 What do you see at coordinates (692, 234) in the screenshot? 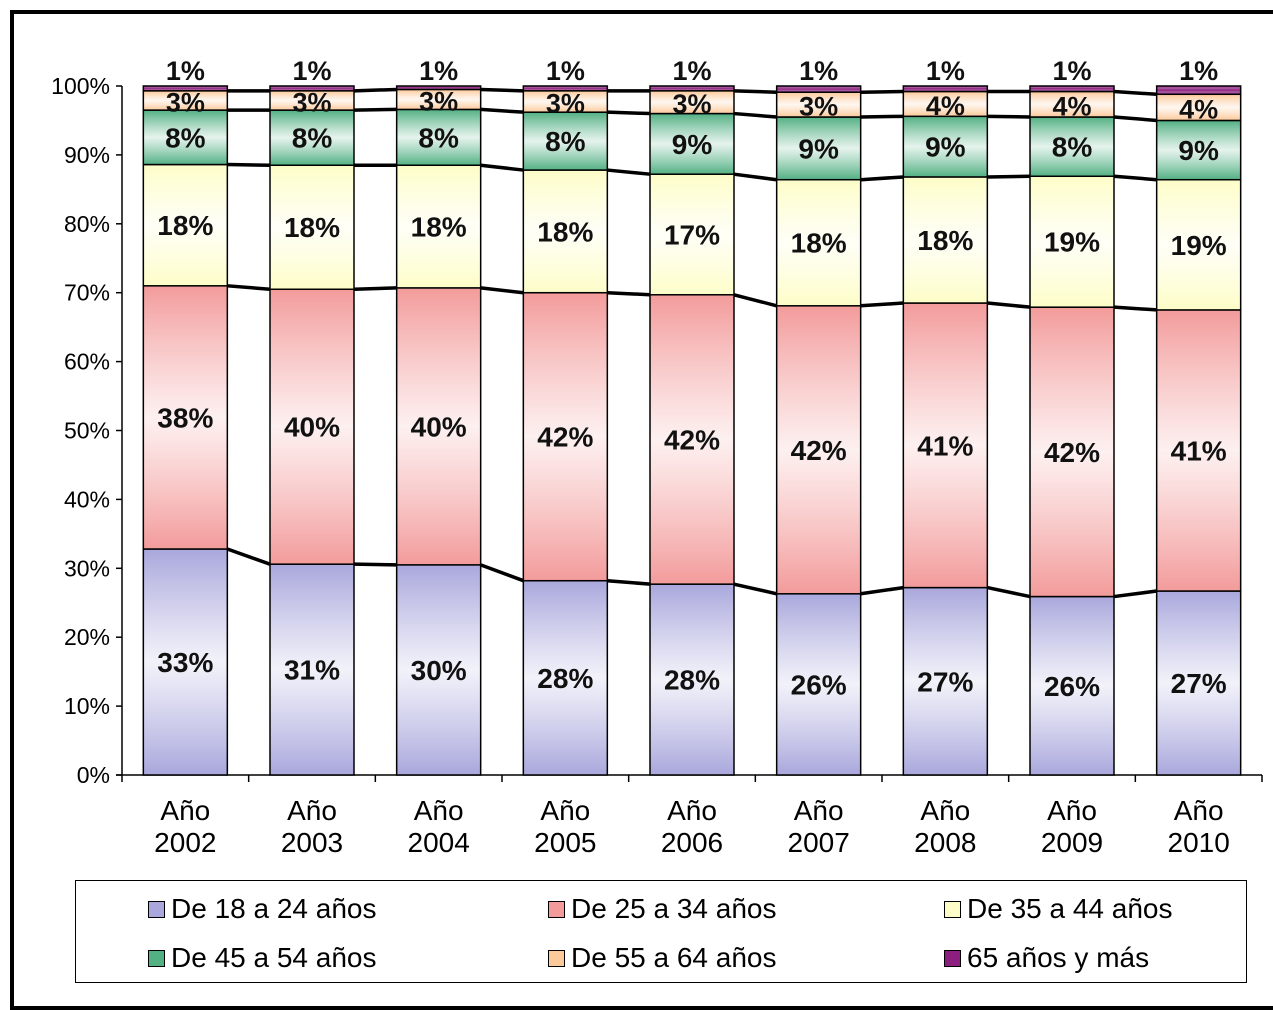
I see `data-label: 17%` at bounding box center [692, 234].